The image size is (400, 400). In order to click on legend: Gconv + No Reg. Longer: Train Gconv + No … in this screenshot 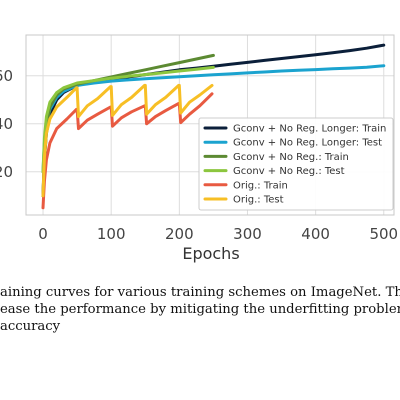, I will do `click(296, 164)`.